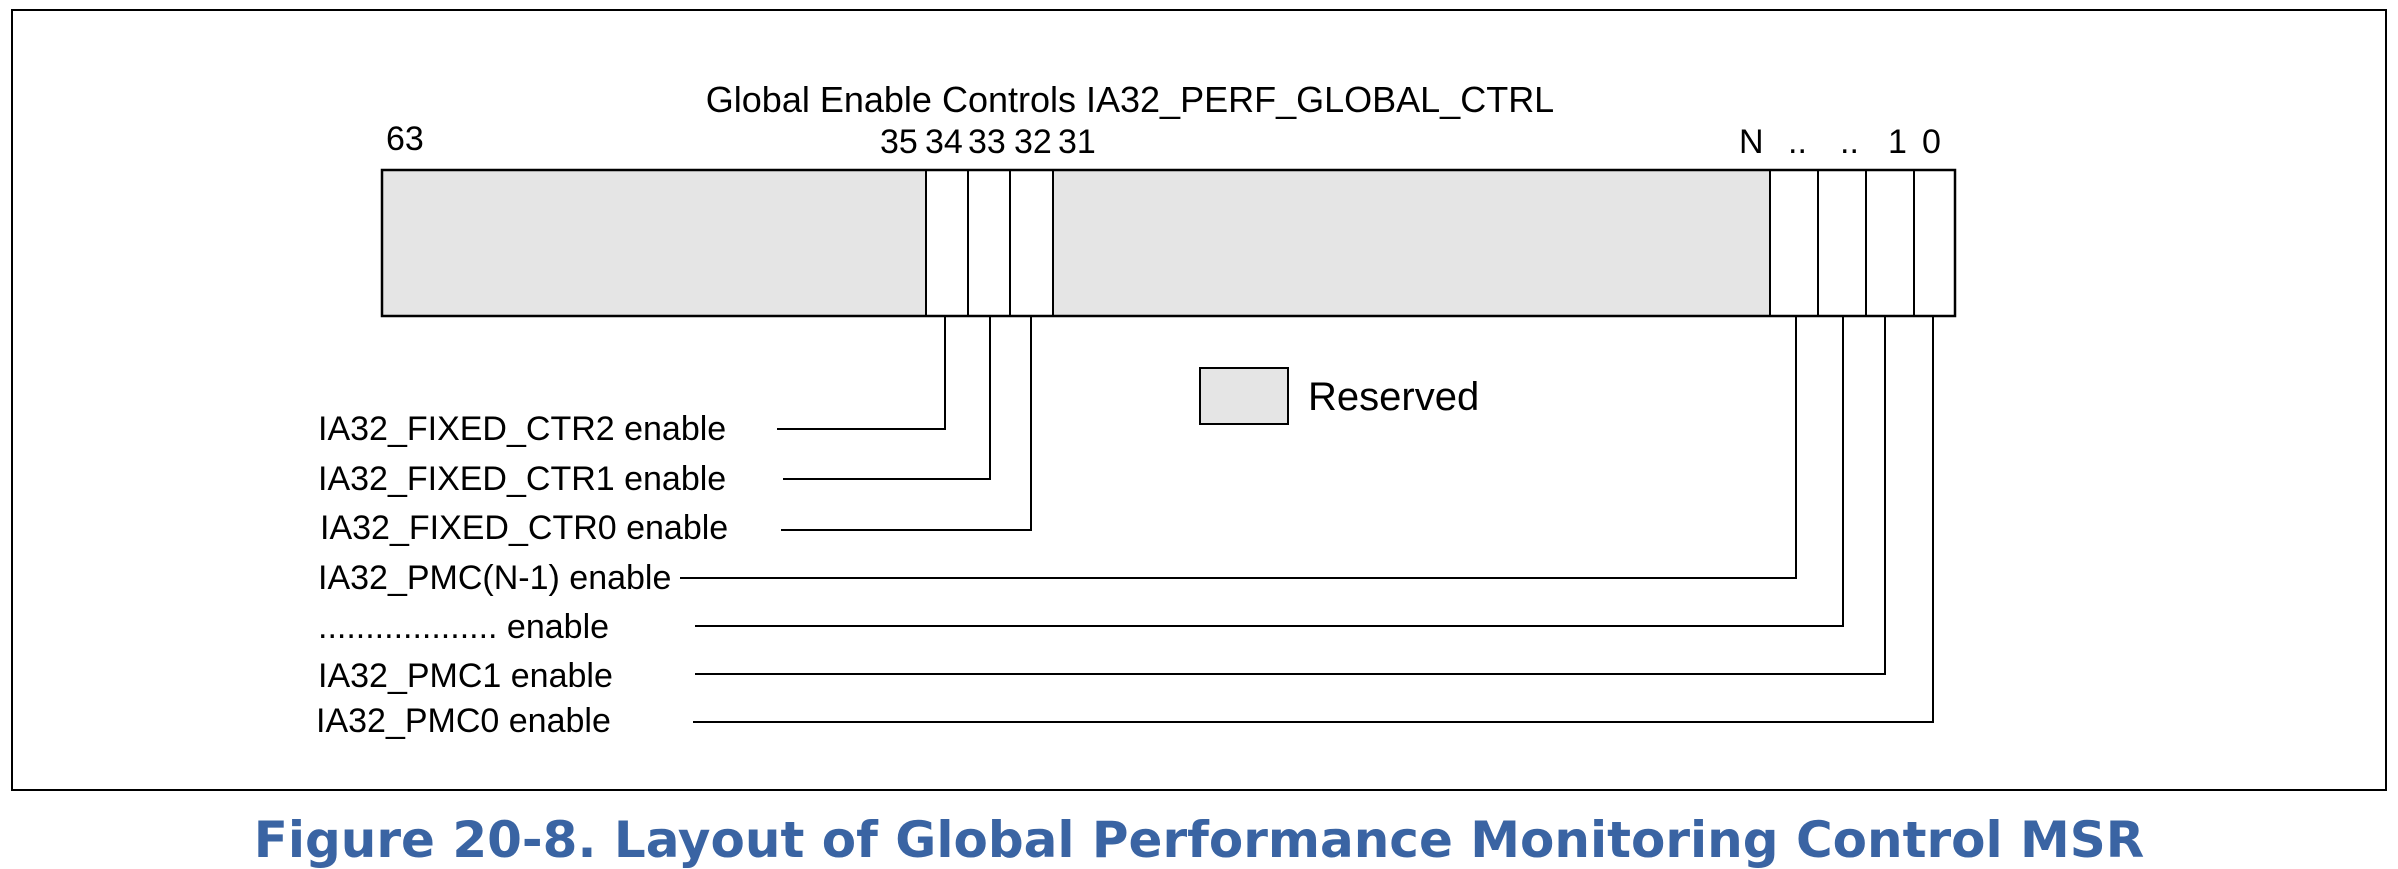 The image size is (2398, 869). What do you see at coordinates (465, 676) in the screenshot?
I see `field-label-pmc1: IA32_PMC1 enable` at bounding box center [465, 676].